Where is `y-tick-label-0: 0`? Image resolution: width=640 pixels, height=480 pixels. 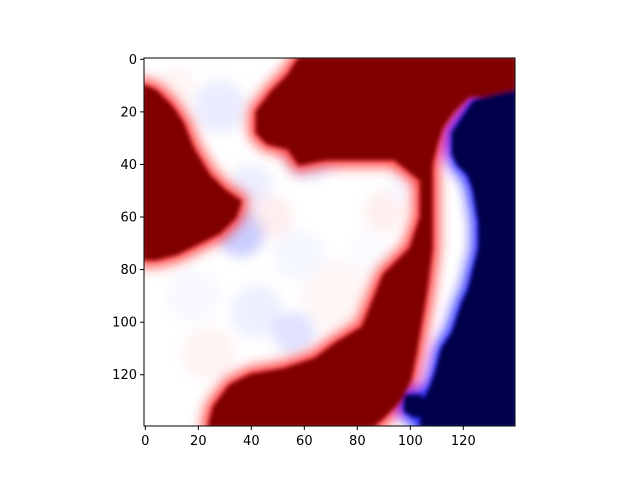
y-tick-label-0: 0 is located at coordinates (133, 60).